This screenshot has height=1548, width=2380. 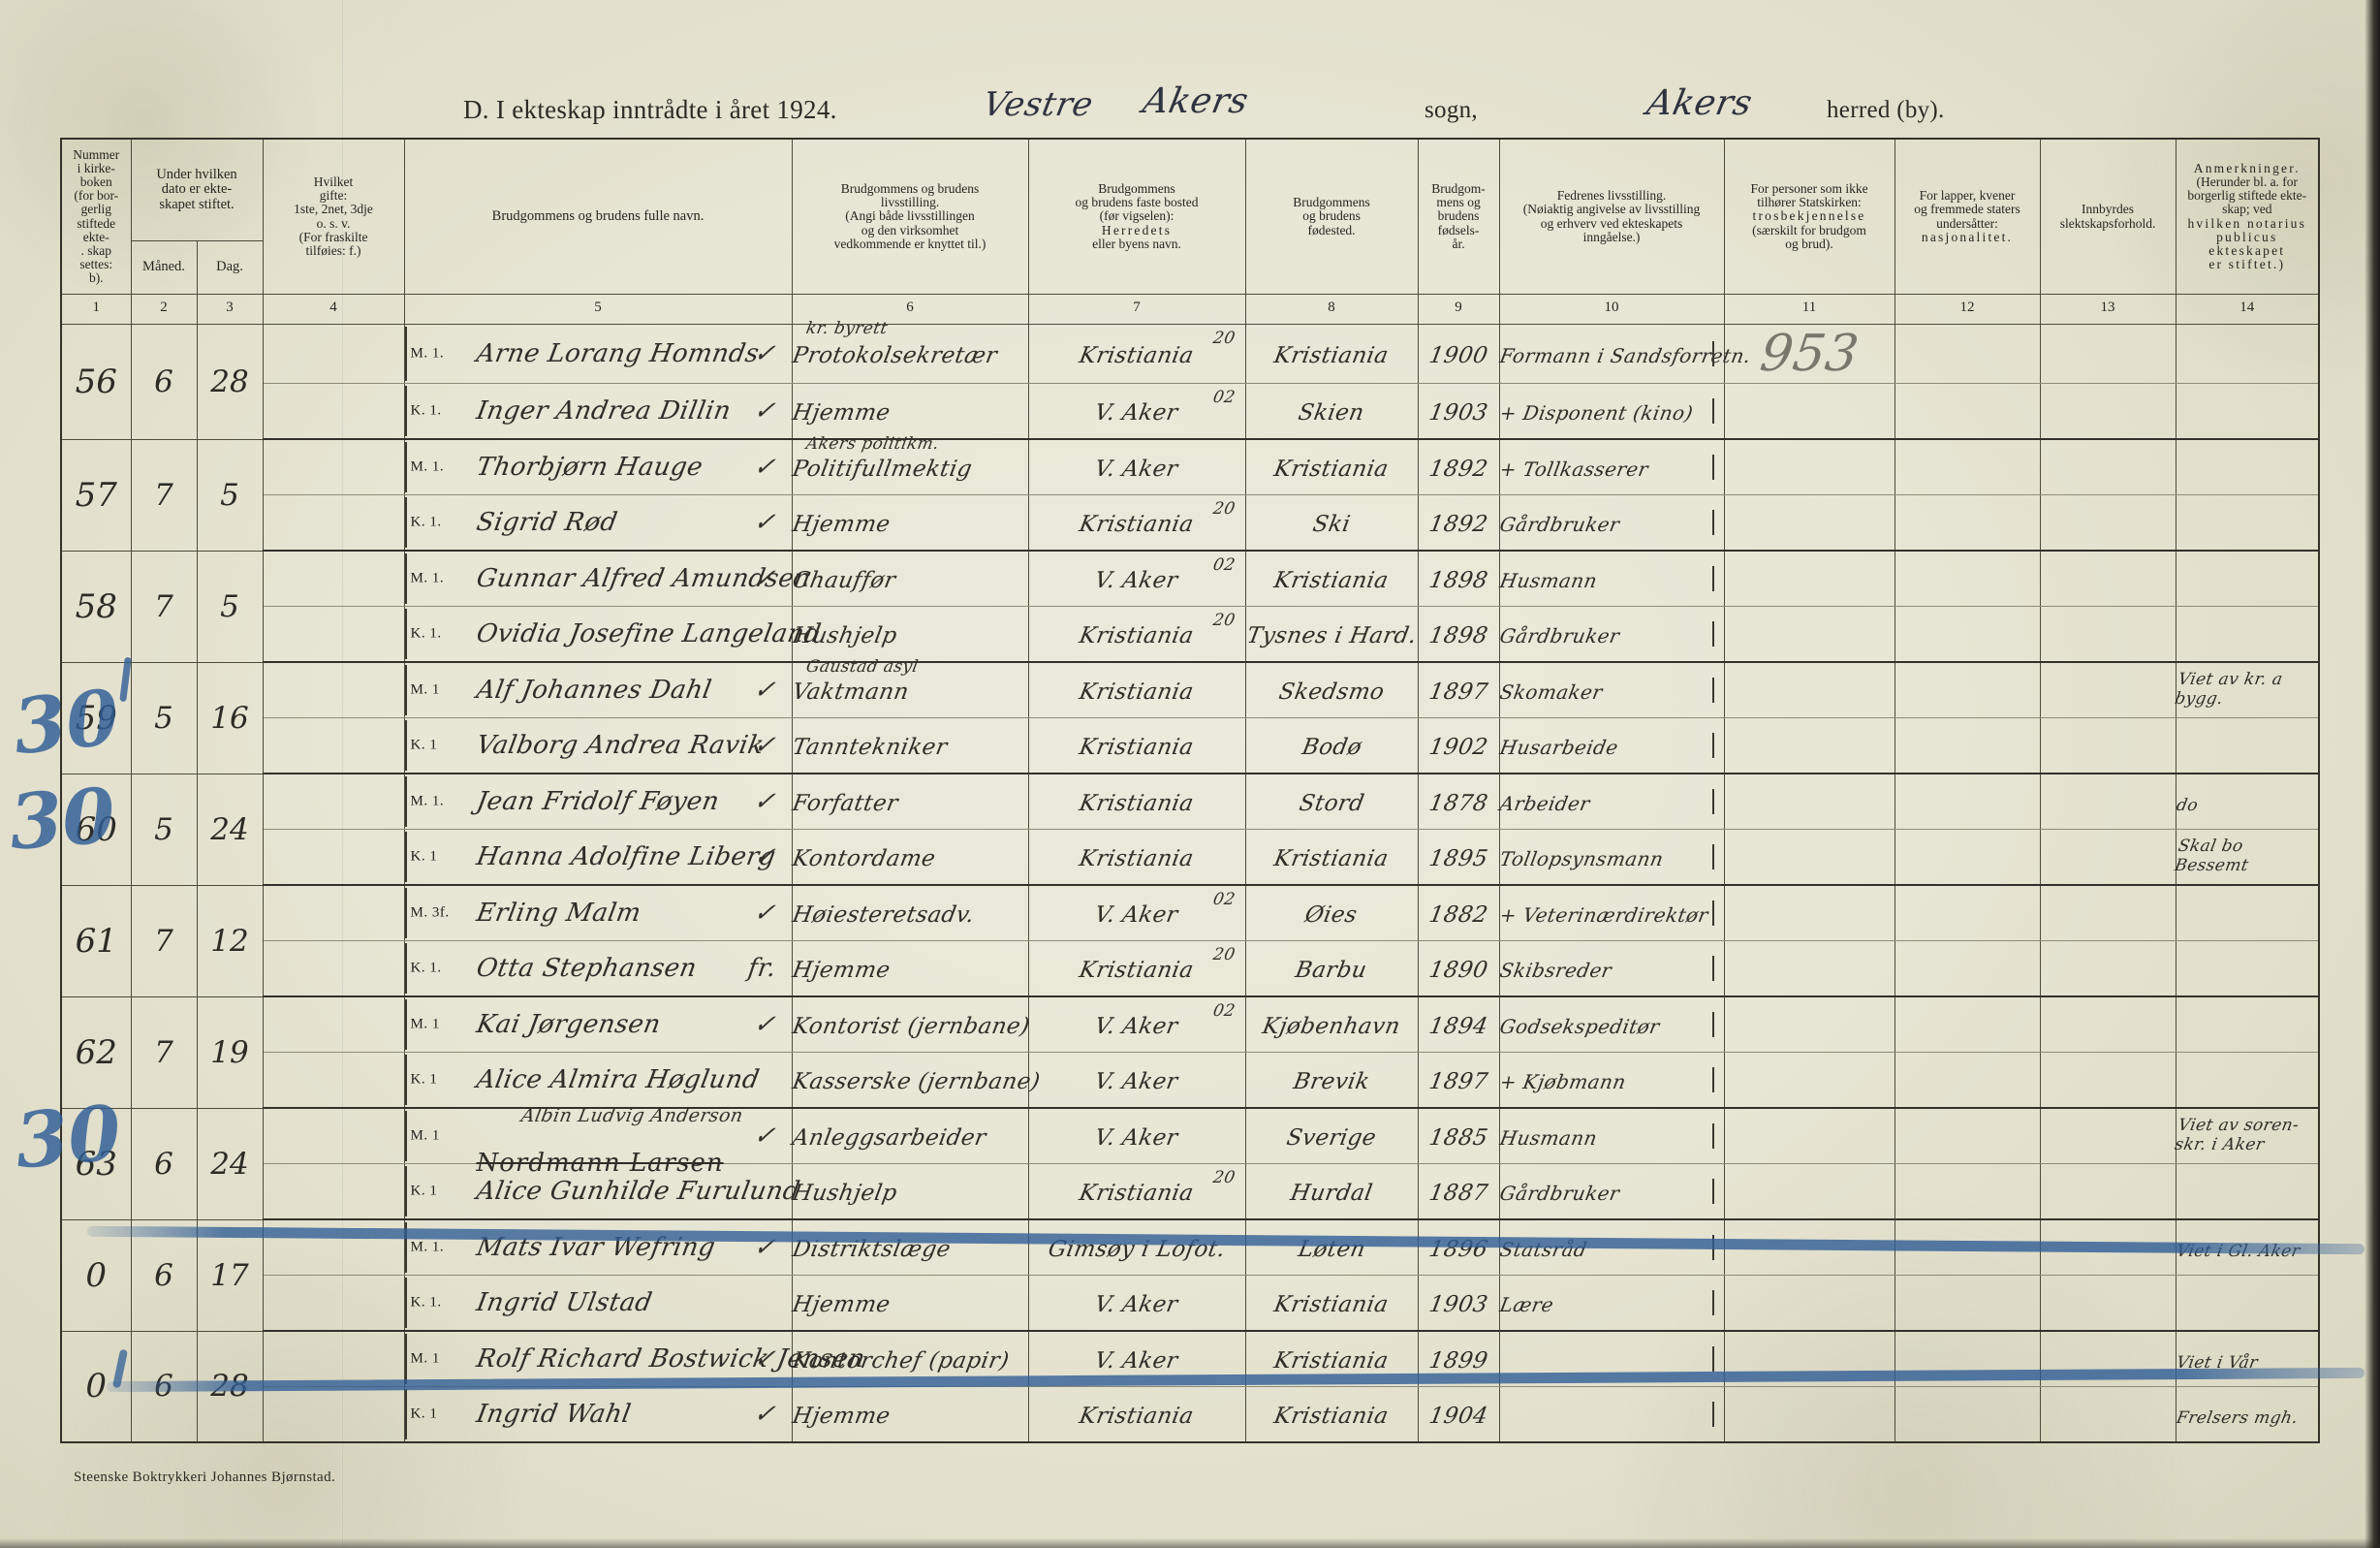 What do you see at coordinates (1458, 1024) in the screenshot?
I see `fodselsar-cell: 1894` at bounding box center [1458, 1024].